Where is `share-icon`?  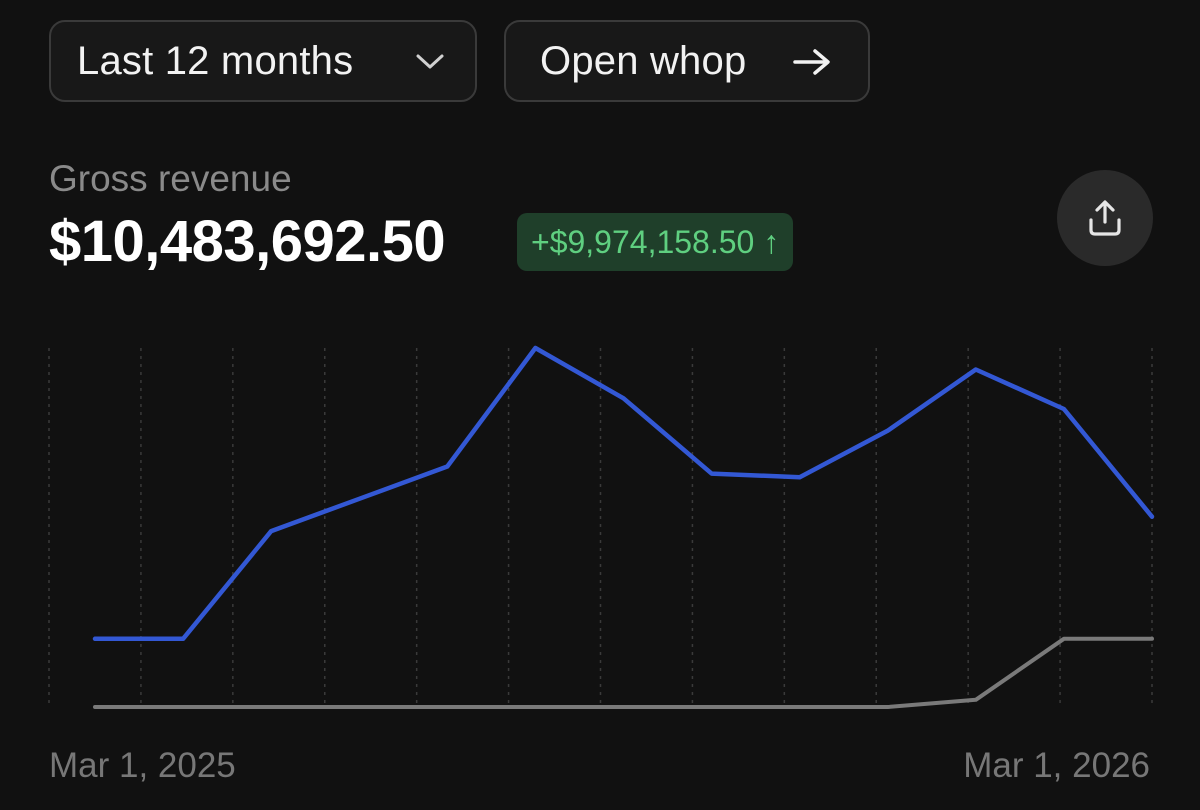 share-icon is located at coordinates (1105, 218).